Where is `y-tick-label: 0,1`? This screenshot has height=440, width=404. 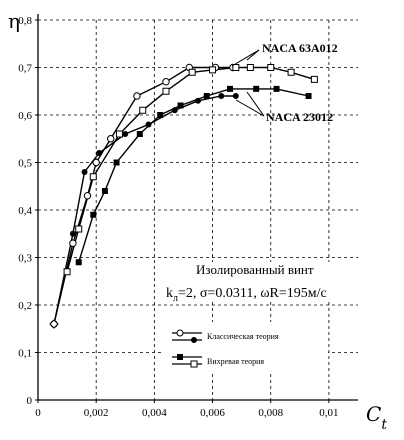 y-tick-label: 0,1 is located at coordinates (25, 354).